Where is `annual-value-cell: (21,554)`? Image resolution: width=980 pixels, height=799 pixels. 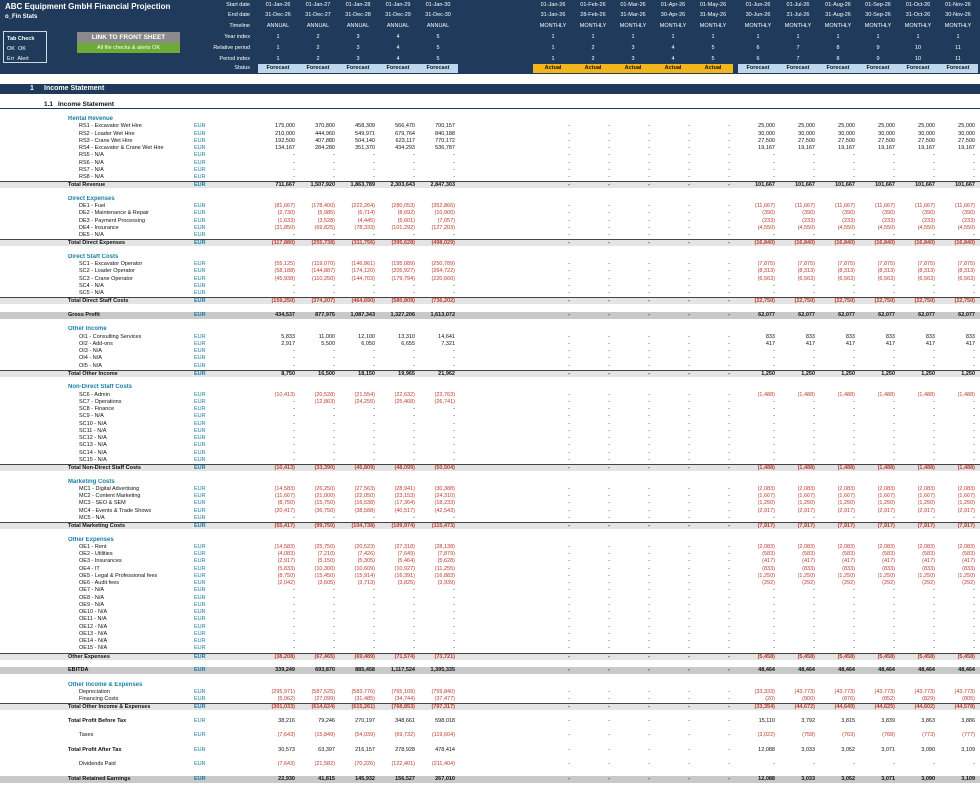 annual-value-cell: (21,554) is located at coordinates (365, 394).